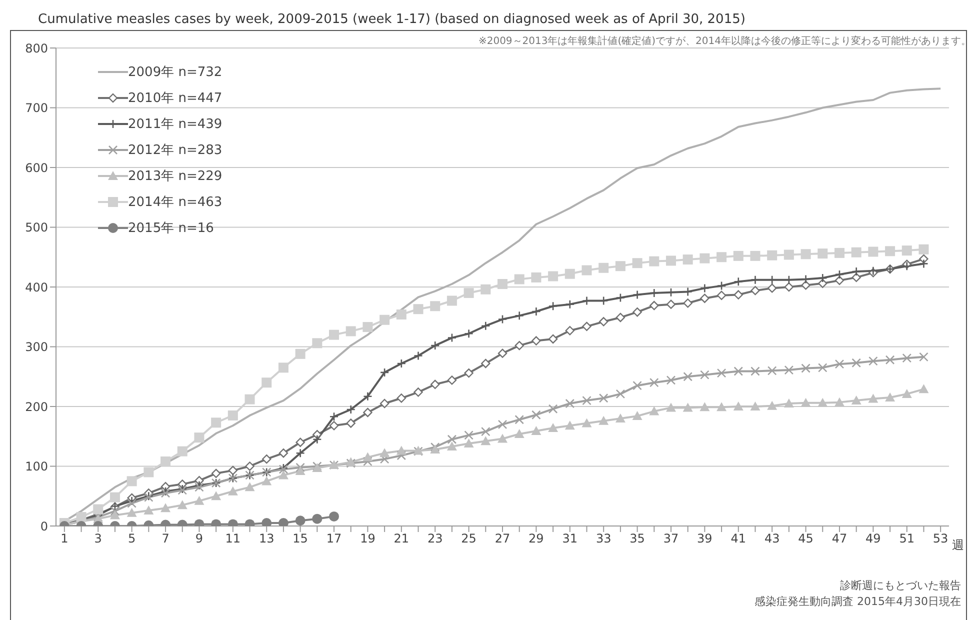 Image resolution: width=979 pixels, height=620 pixels. I want to click on x-tick-label: 1, so click(64, 539).